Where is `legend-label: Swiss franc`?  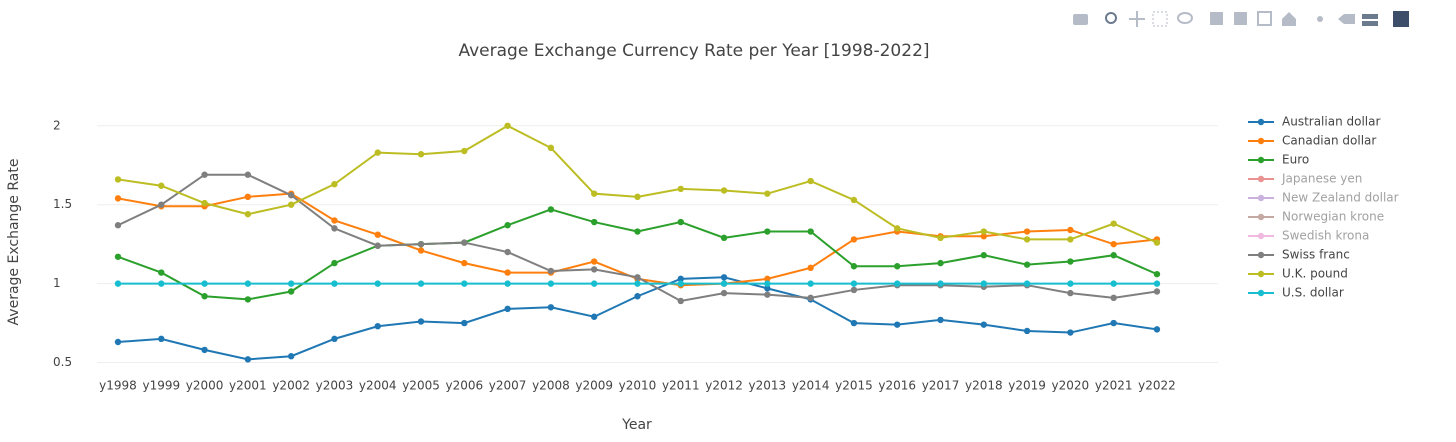 legend-label: Swiss franc is located at coordinates (1316, 255).